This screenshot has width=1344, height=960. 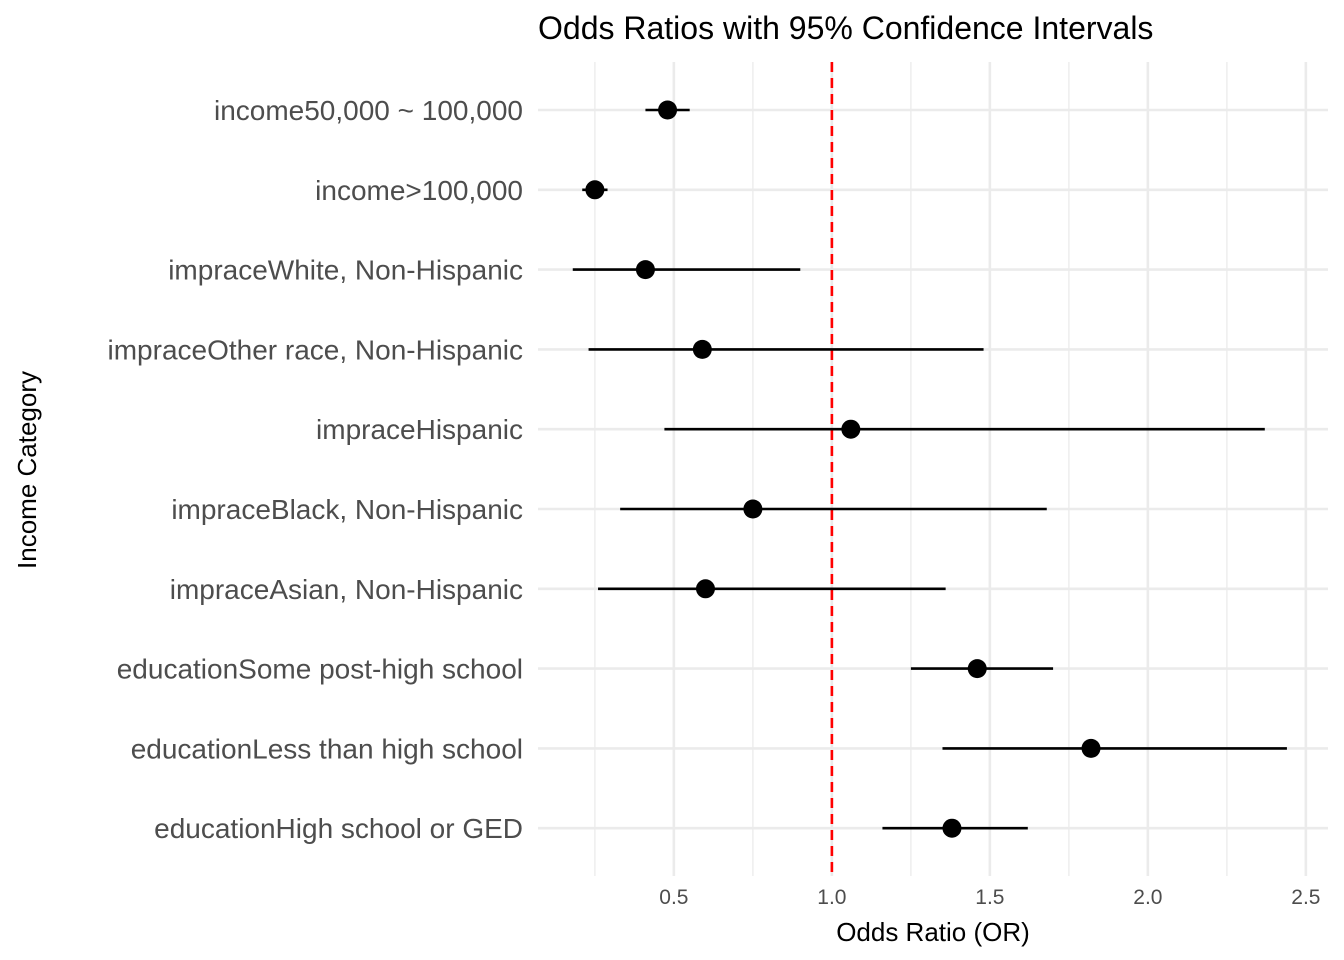 What do you see at coordinates (338, 828) in the screenshot?
I see `category-label: educationHigh school or GED` at bounding box center [338, 828].